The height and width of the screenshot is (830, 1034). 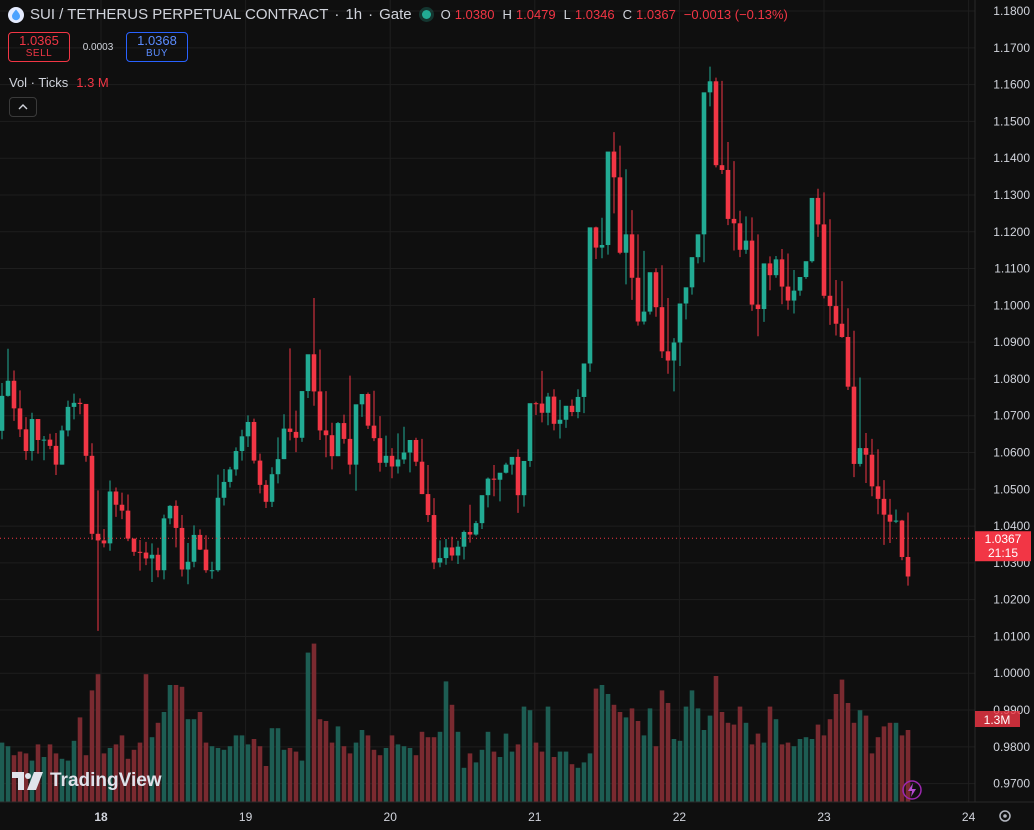 What do you see at coordinates (912, 790) in the screenshot?
I see `alert-icon` at bounding box center [912, 790].